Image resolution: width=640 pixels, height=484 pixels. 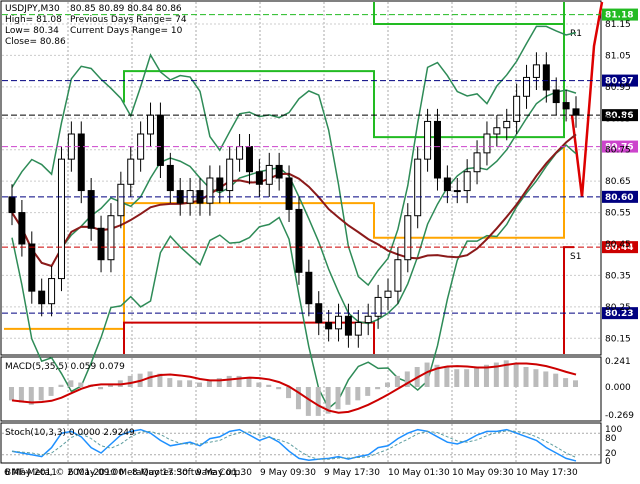 I want to click on macd-histogram, so click(x=293, y=388).